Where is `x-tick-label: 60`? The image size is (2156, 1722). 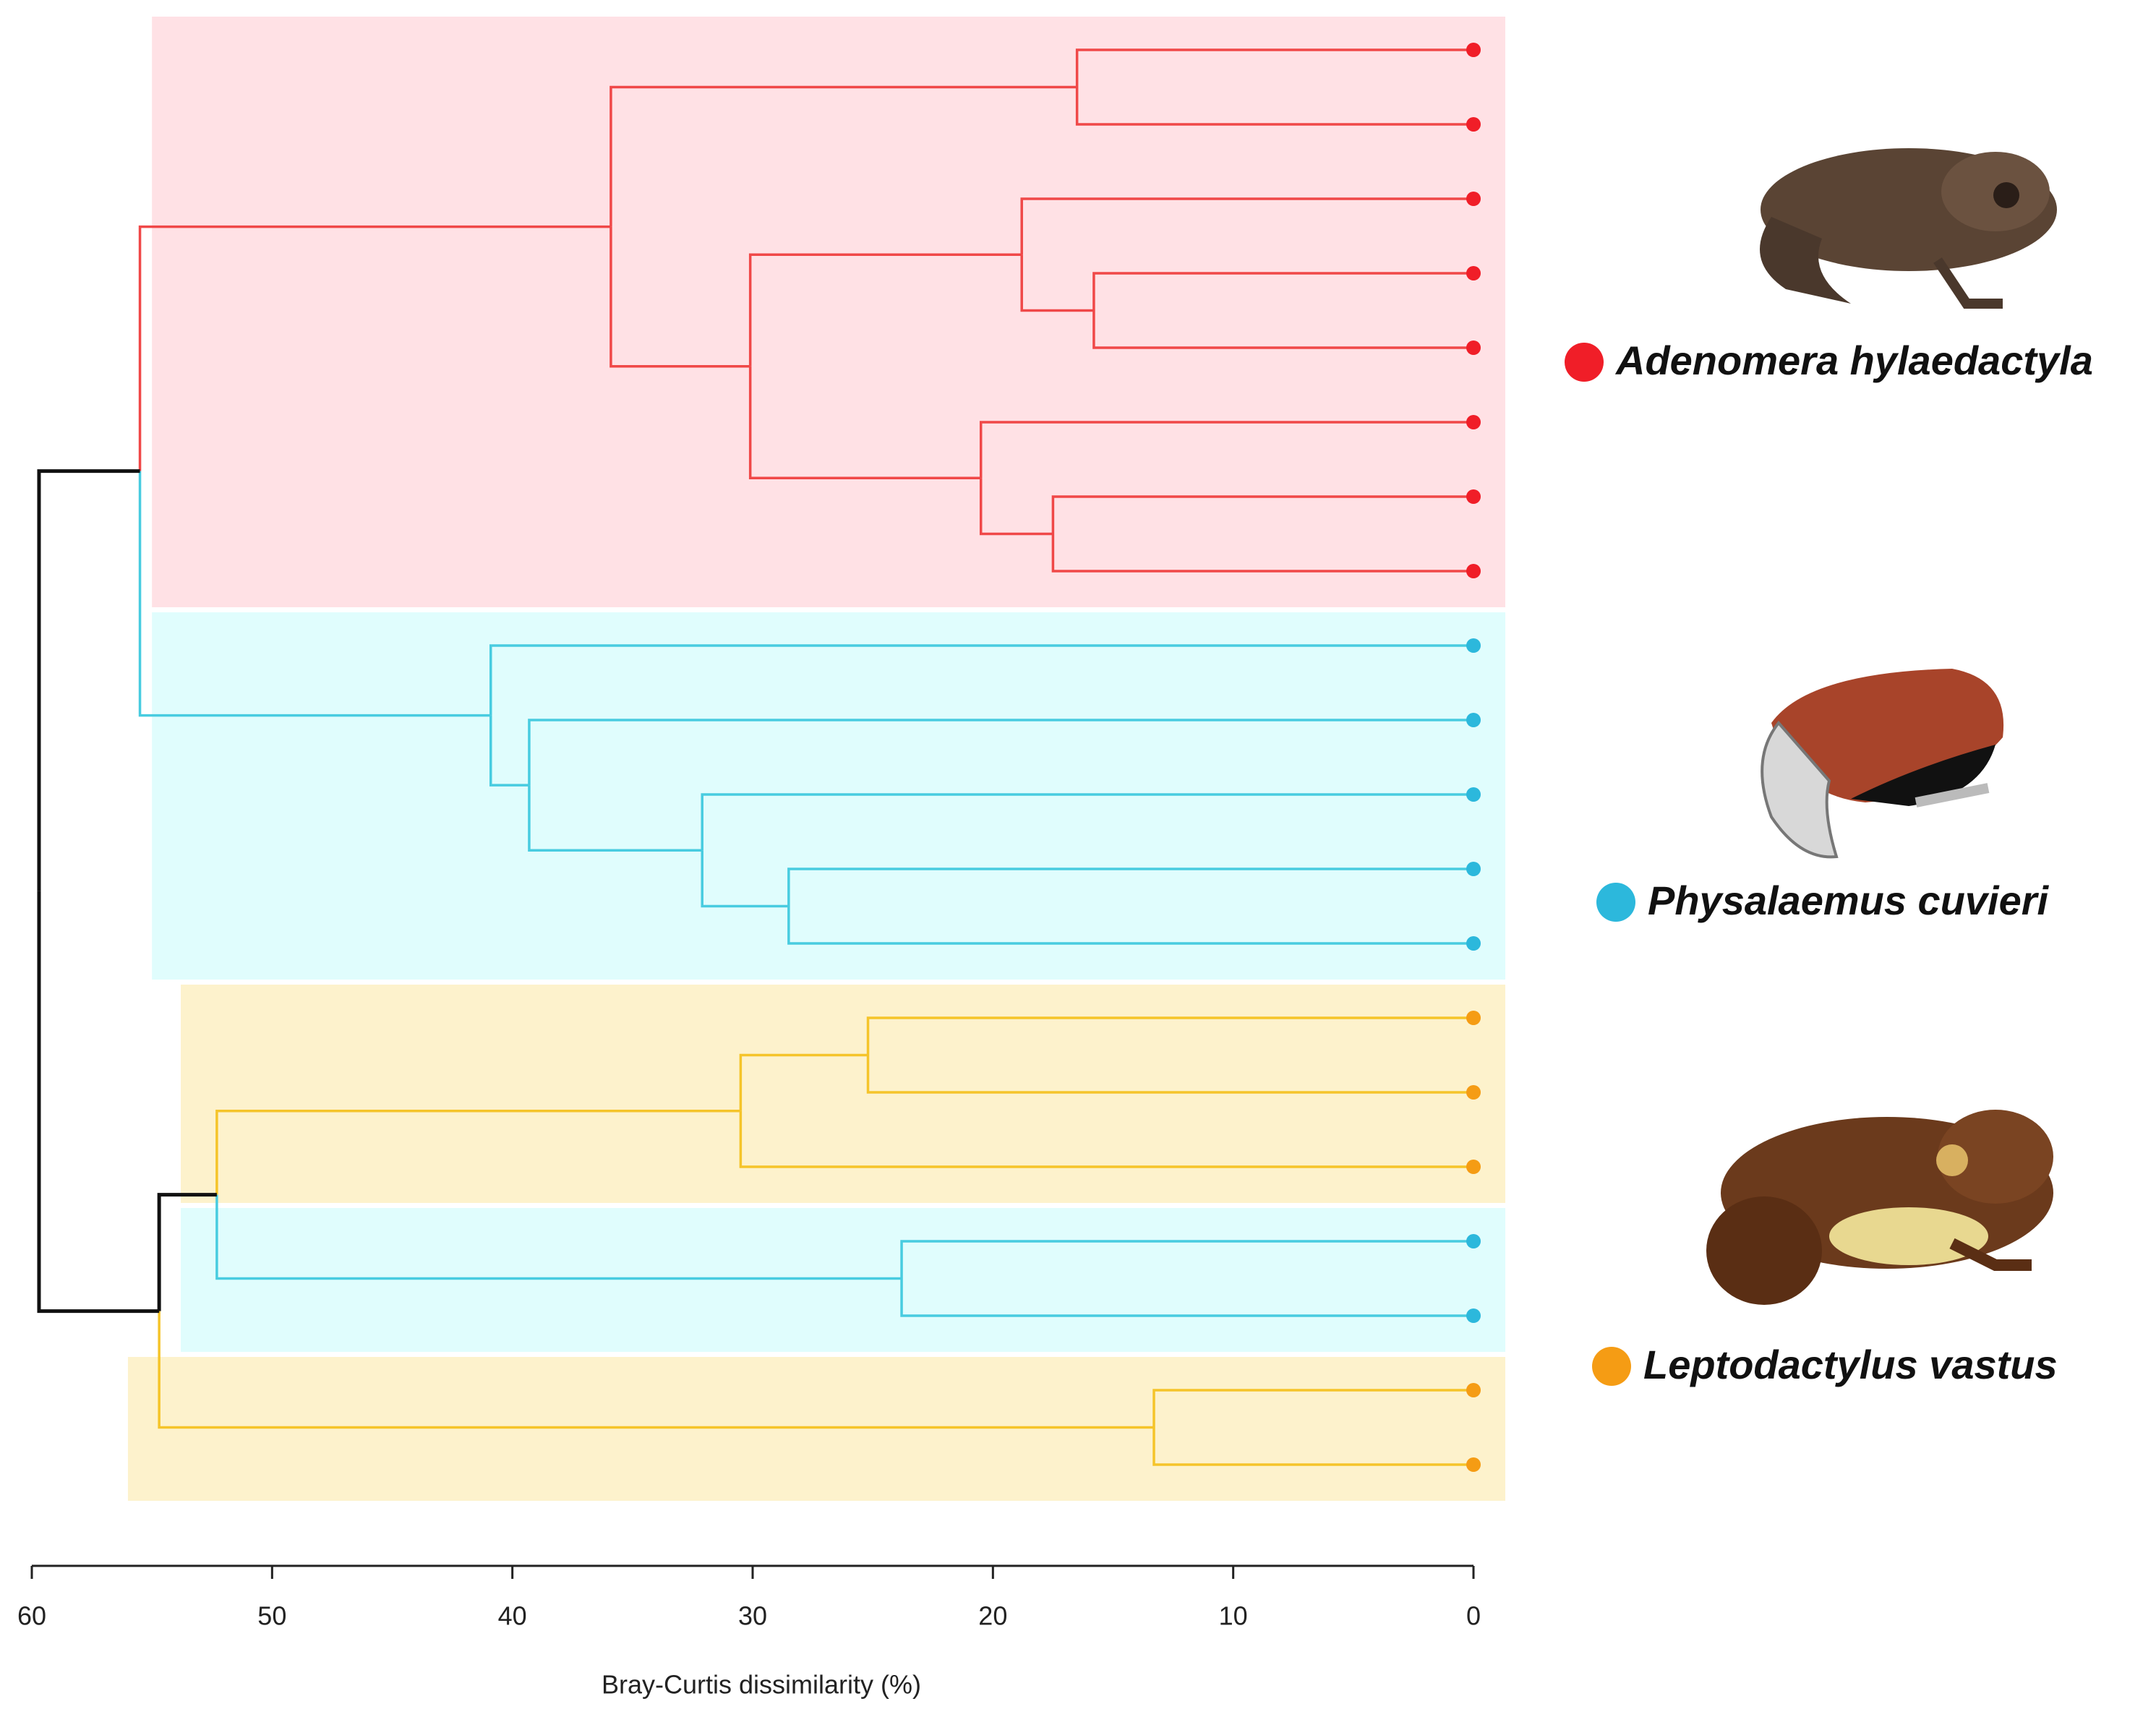
x-tick-label: 60 is located at coordinates (31, 1616).